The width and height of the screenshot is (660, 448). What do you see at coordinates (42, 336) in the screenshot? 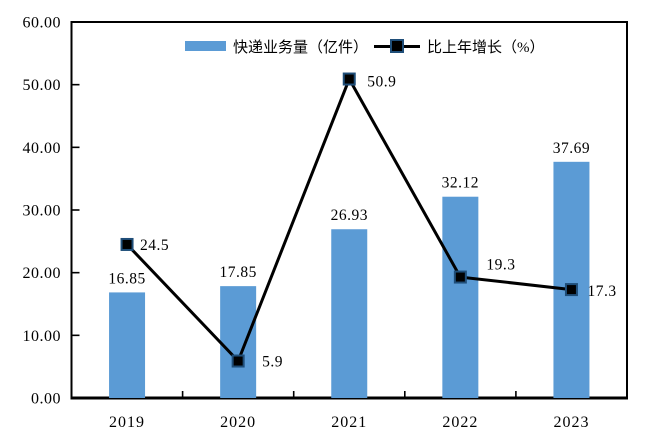
I see `y-tick-label: 10.00` at bounding box center [42, 336].